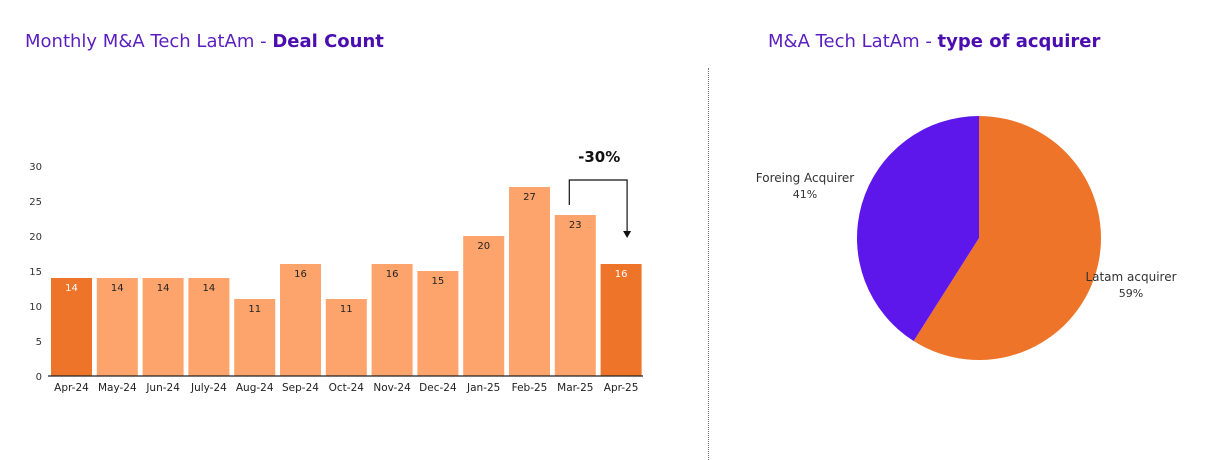 The width and height of the screenshot is (1222, 460). I want to click on pie-chart-title-prefix: M&A Tech LatAm -, so click(853, 41).